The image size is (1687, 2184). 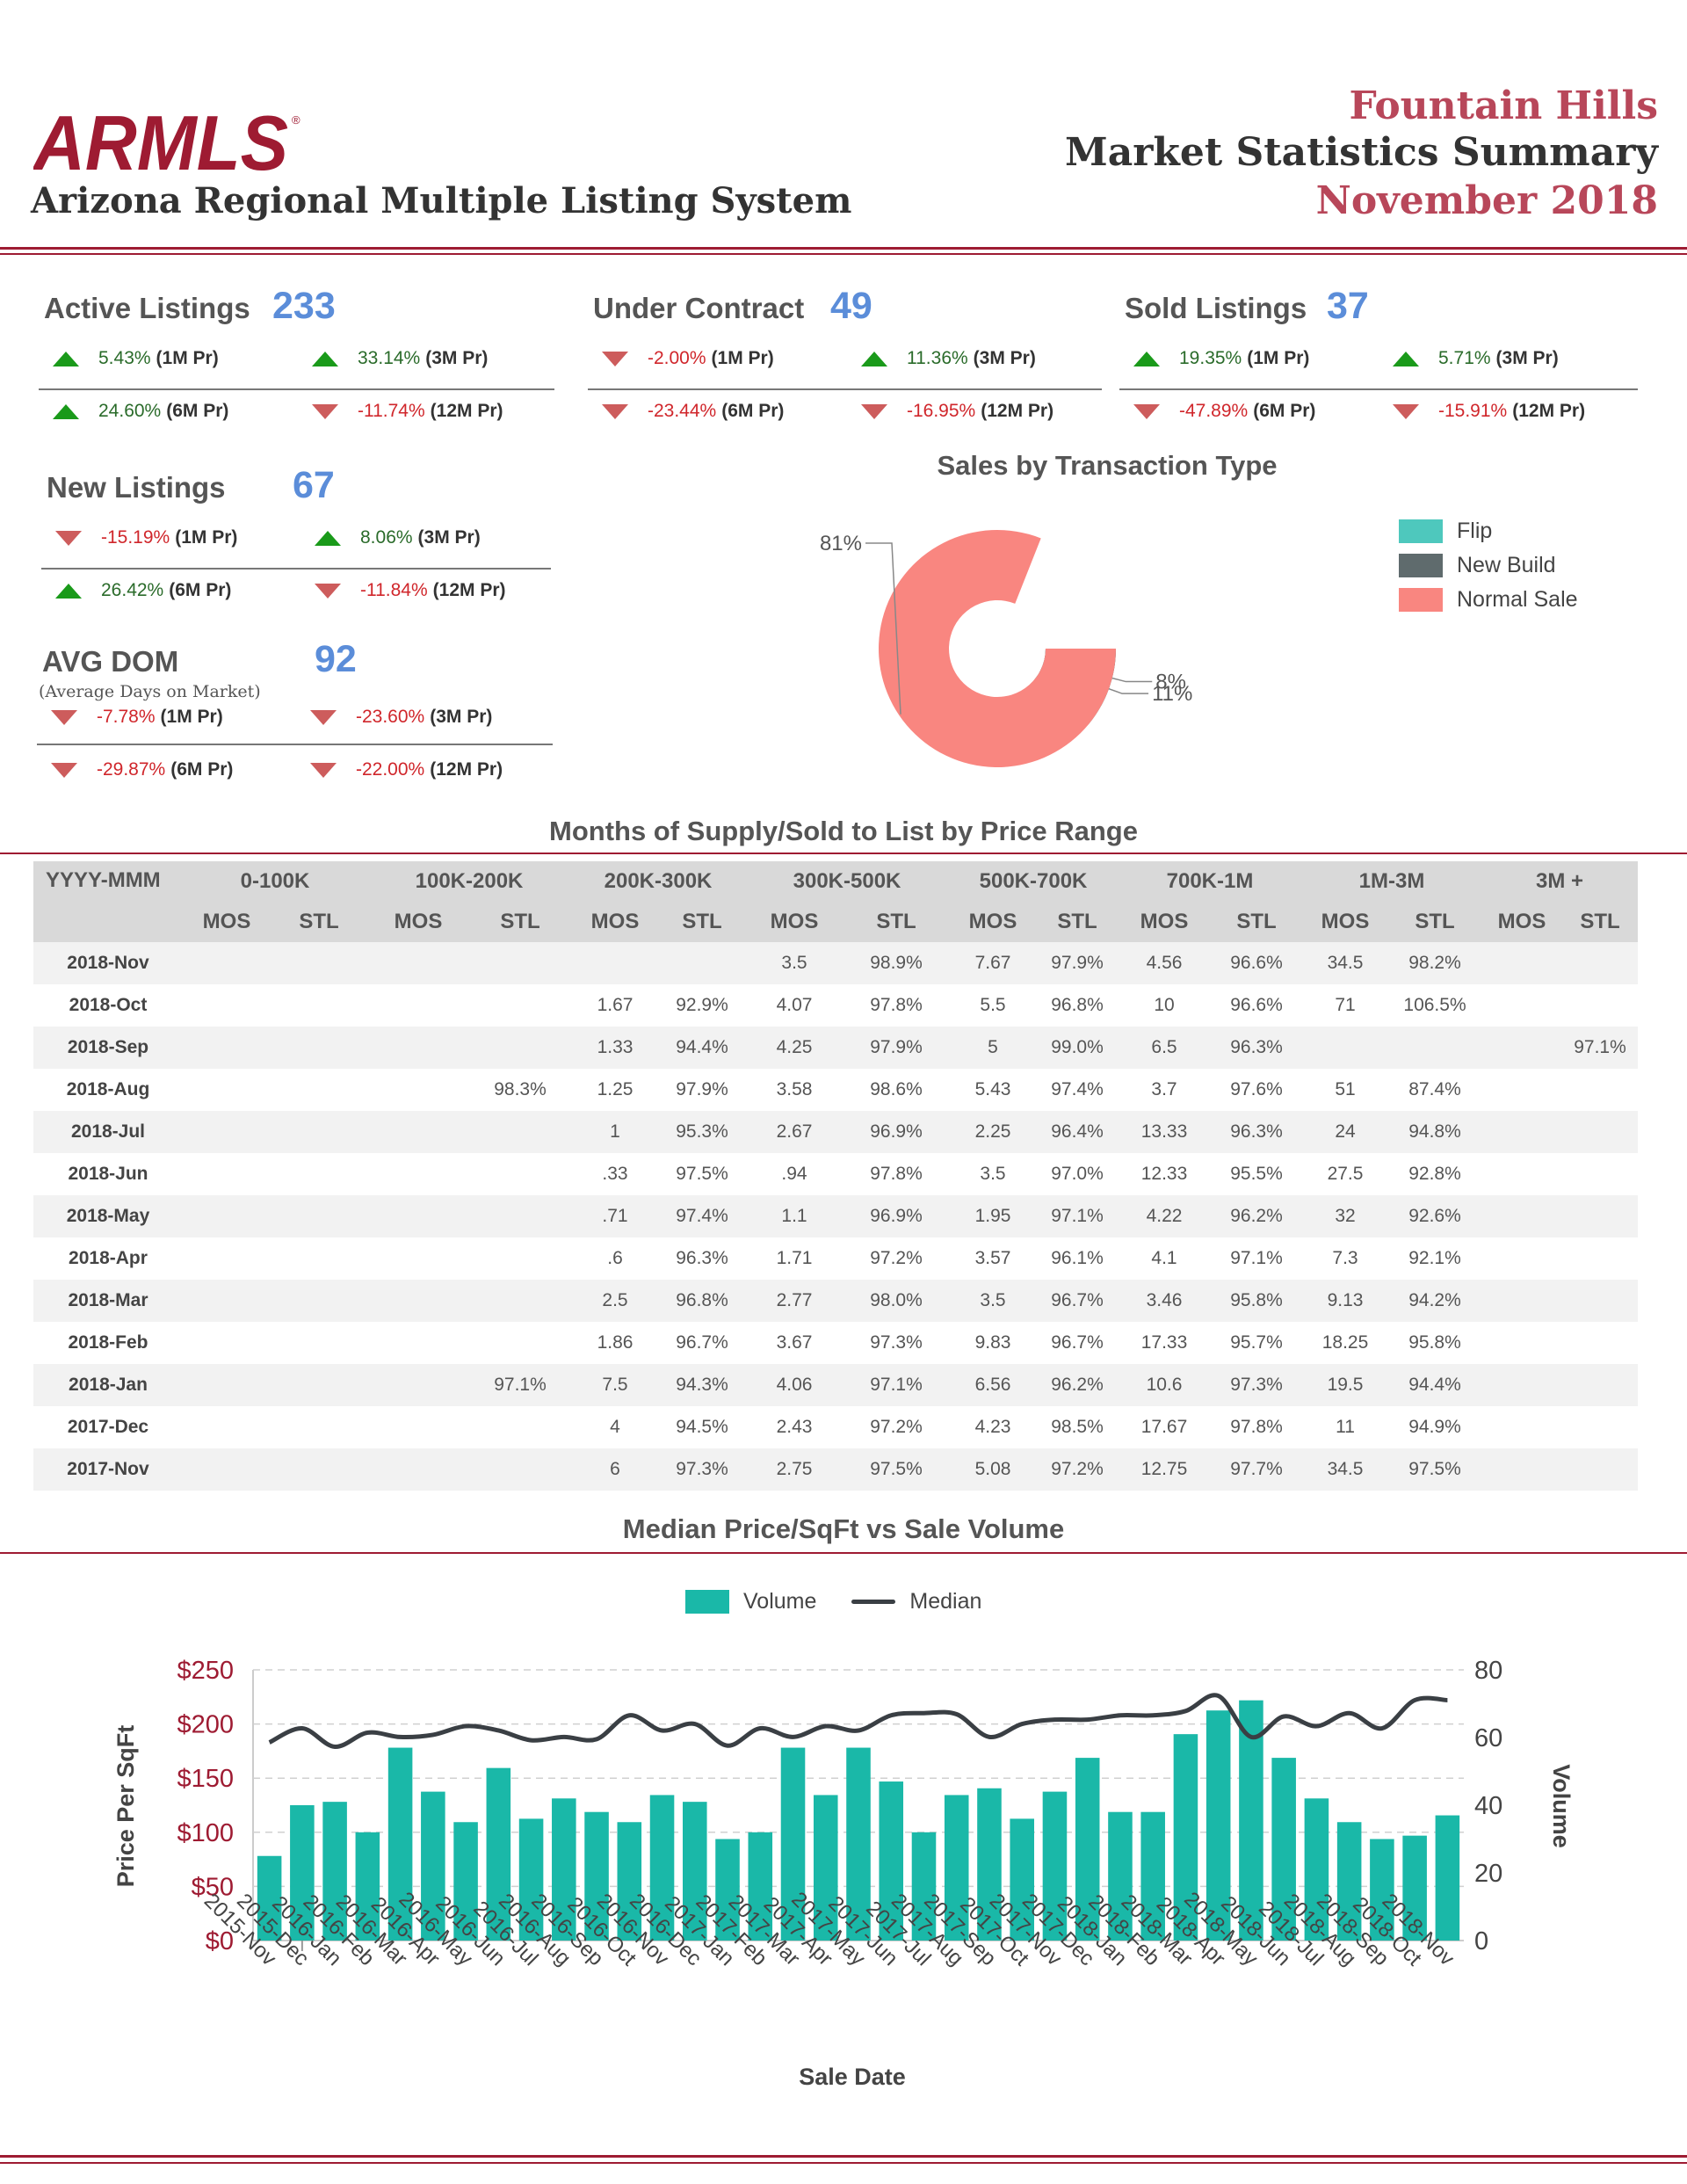 What do you see at coordinates (1488, 600) in the screenshot?
I see `pie-legend-item: Normal Sale` at bounding box center [1488, 600].